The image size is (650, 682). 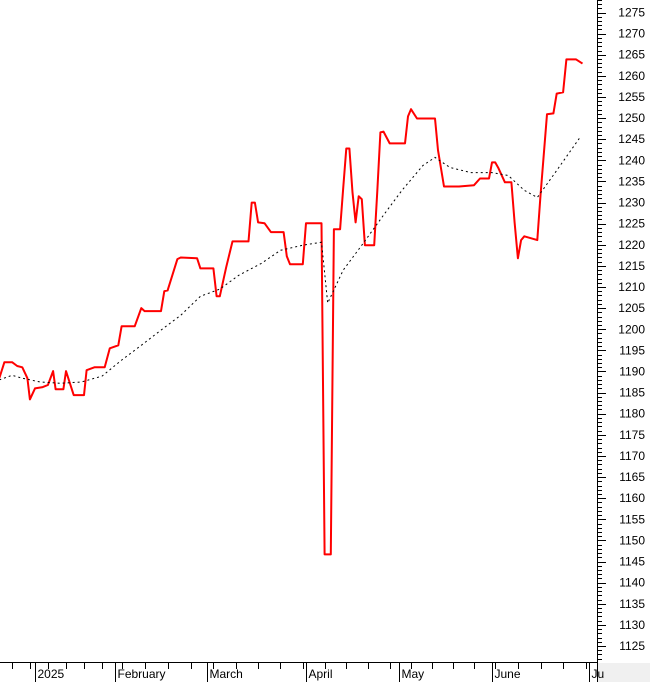 What do you see at coordinates (631, 287) in the screenshot?
I see `y-tick-label: 1210` at bounding box center [631, 287].